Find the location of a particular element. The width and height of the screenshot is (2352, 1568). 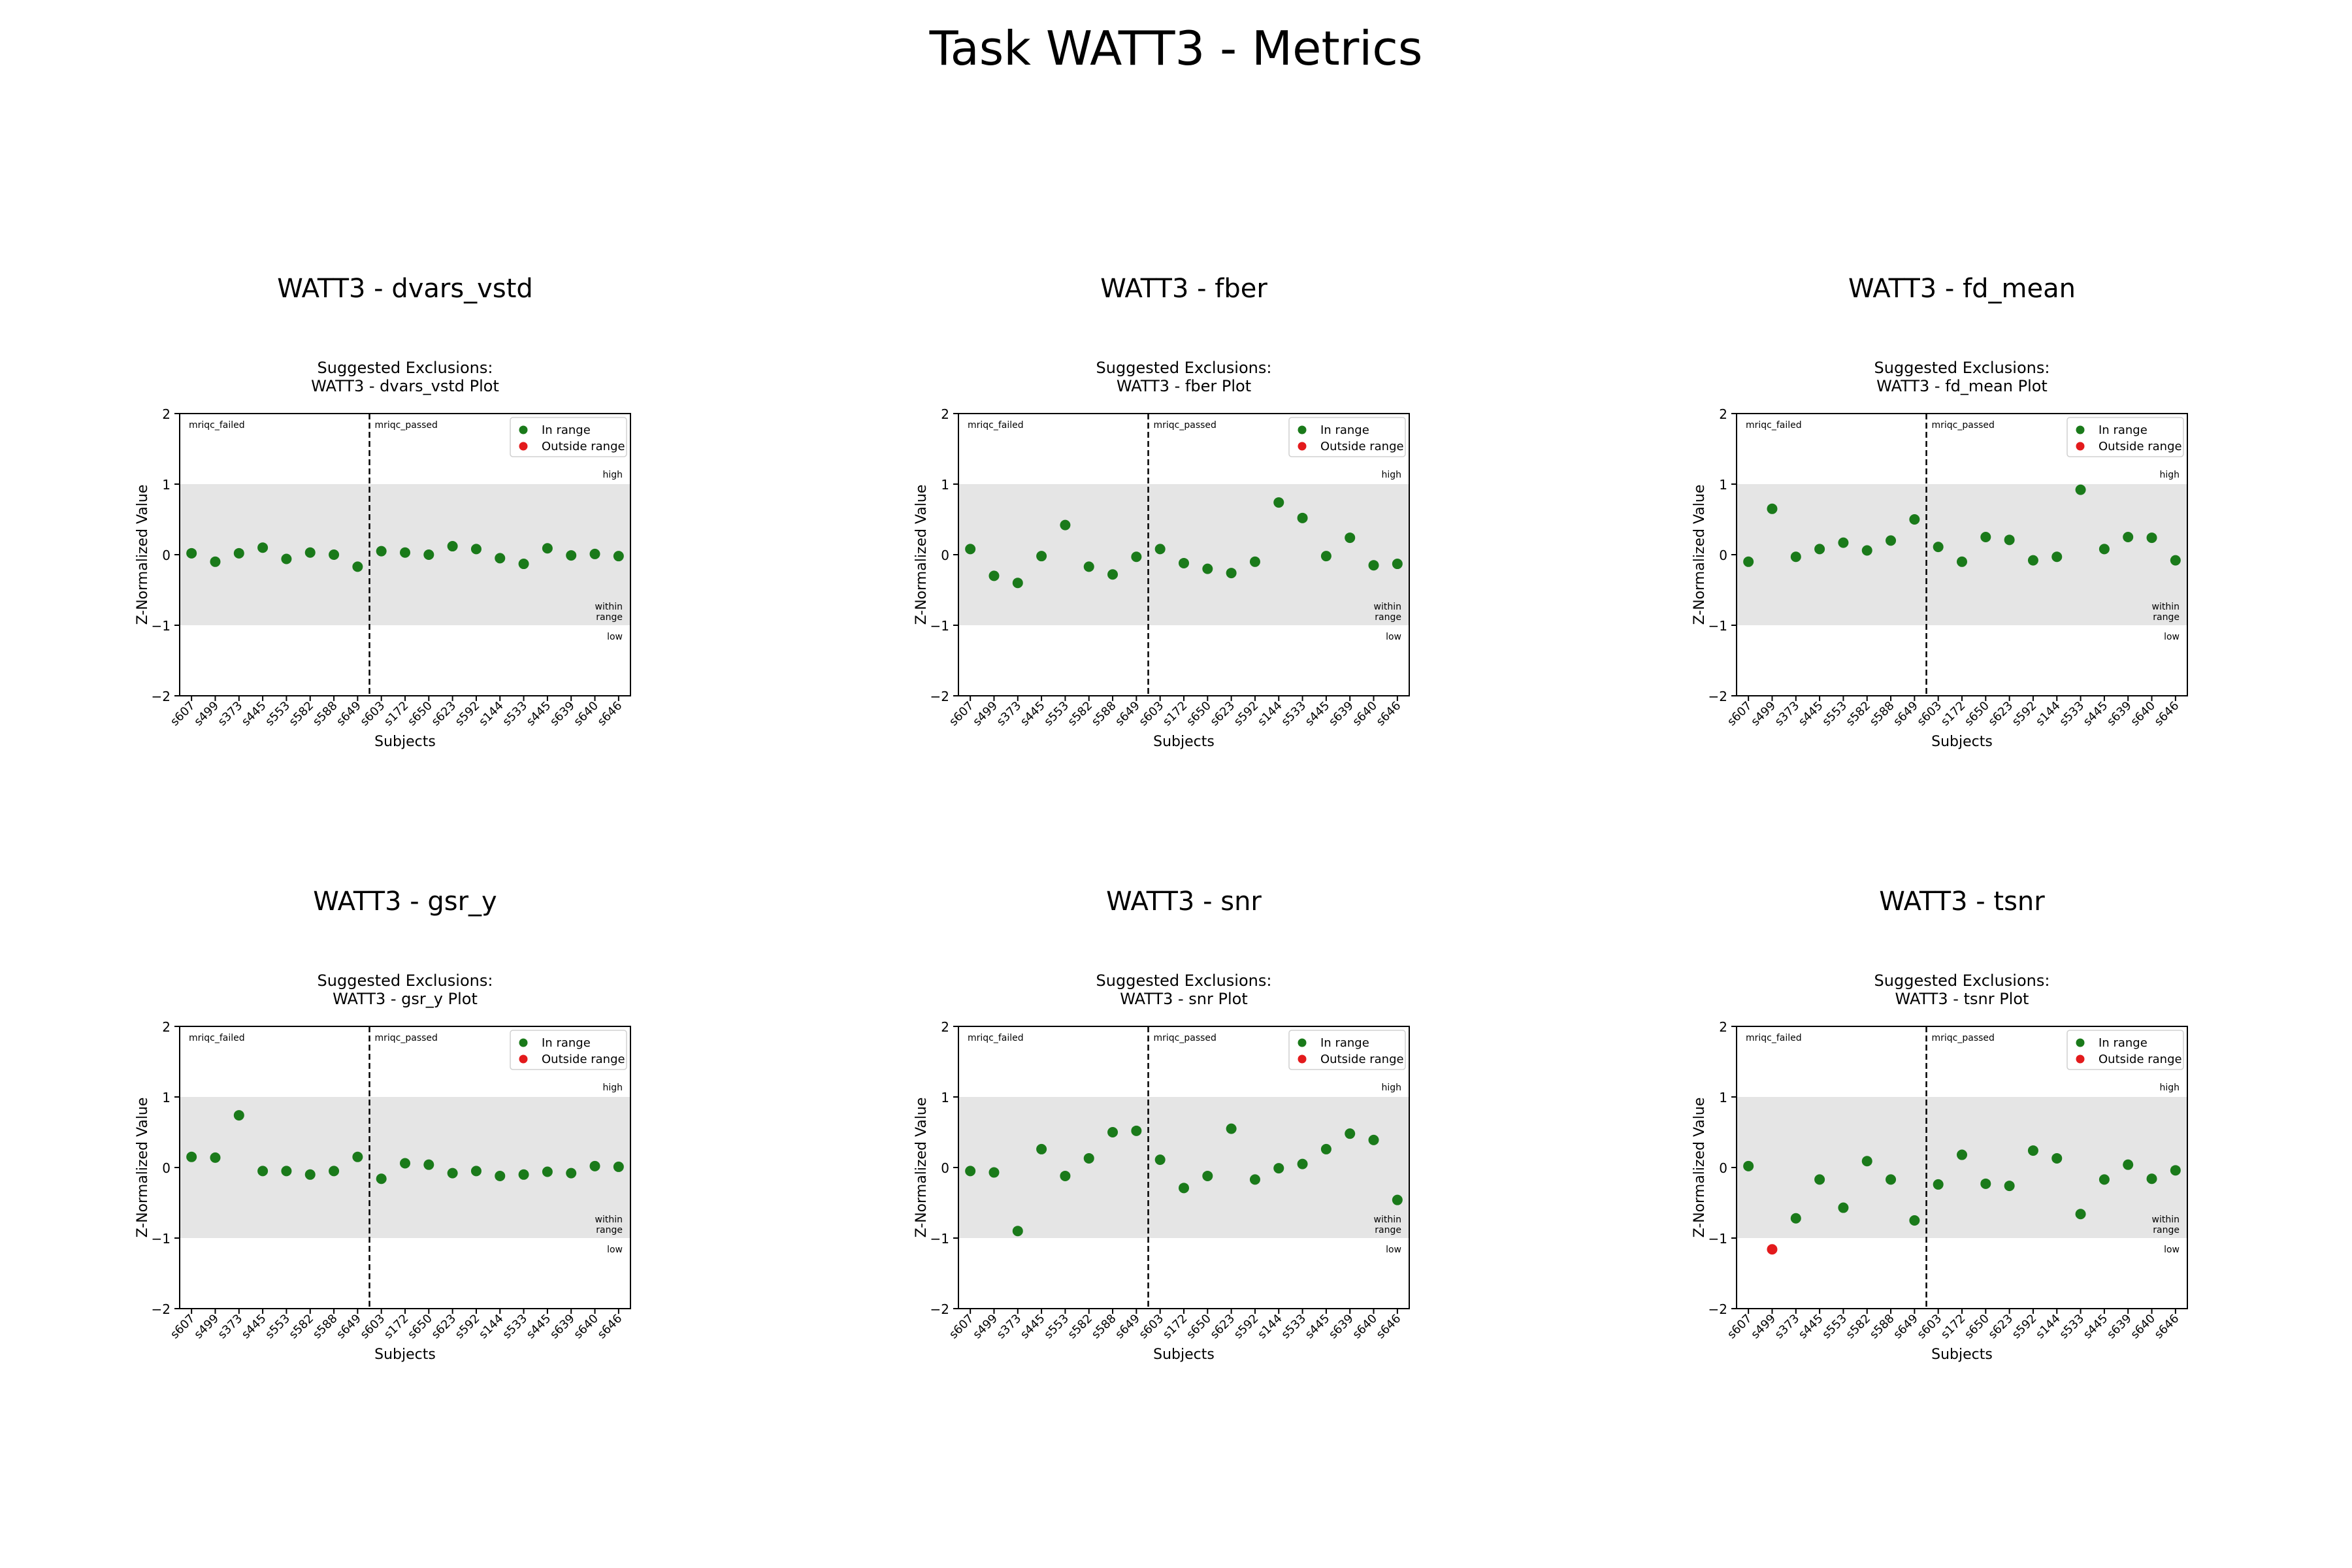

y-tick-label: 1 is located at coordinates (1723, 485).